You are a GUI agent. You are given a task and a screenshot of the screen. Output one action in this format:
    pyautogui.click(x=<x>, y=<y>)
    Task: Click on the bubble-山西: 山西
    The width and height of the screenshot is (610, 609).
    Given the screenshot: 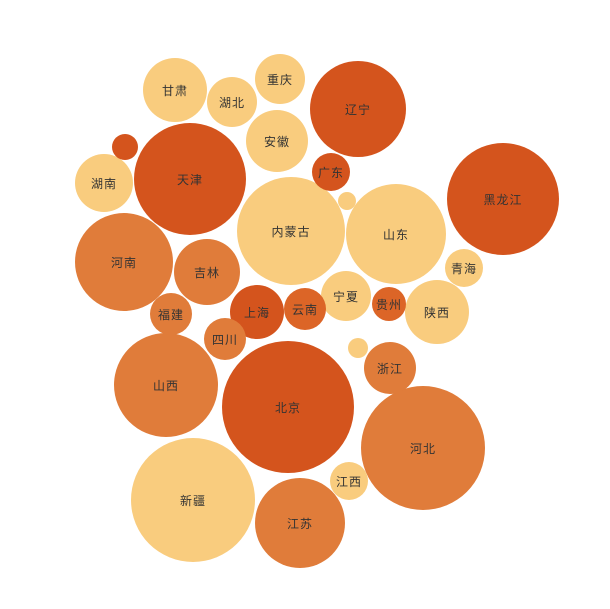 What is the action you would take?
    pyautogui.click(x=166, y=385)
    